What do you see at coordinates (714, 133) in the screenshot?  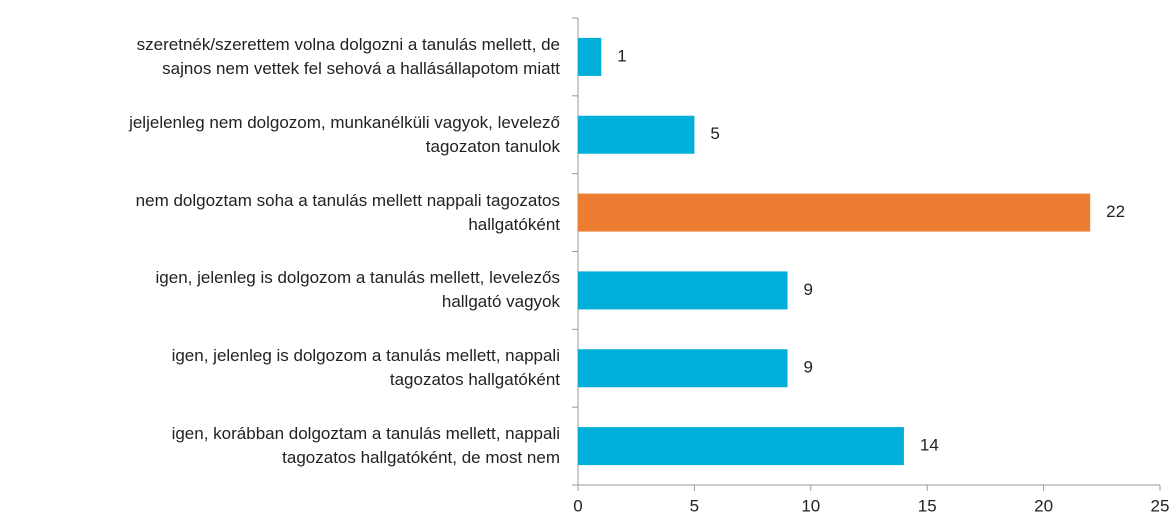 I see `data-label: 5` at bounding box center [714, 133].